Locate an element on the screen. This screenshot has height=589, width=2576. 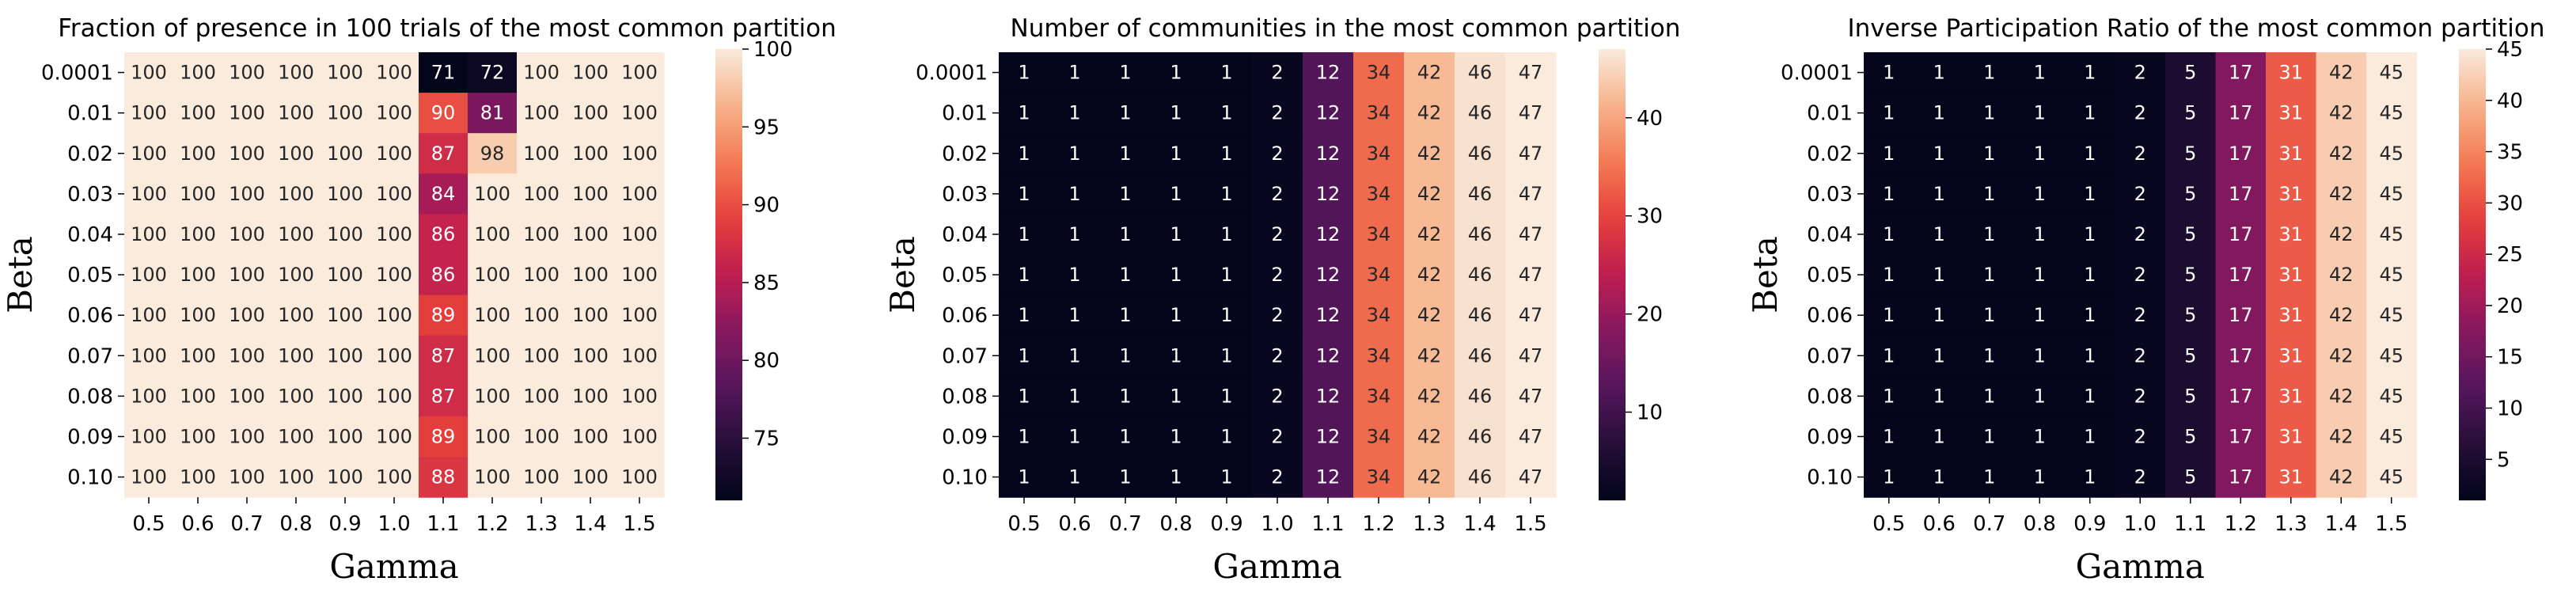
x-tick-label: 1.5 is located at coordinates (2391, 524).